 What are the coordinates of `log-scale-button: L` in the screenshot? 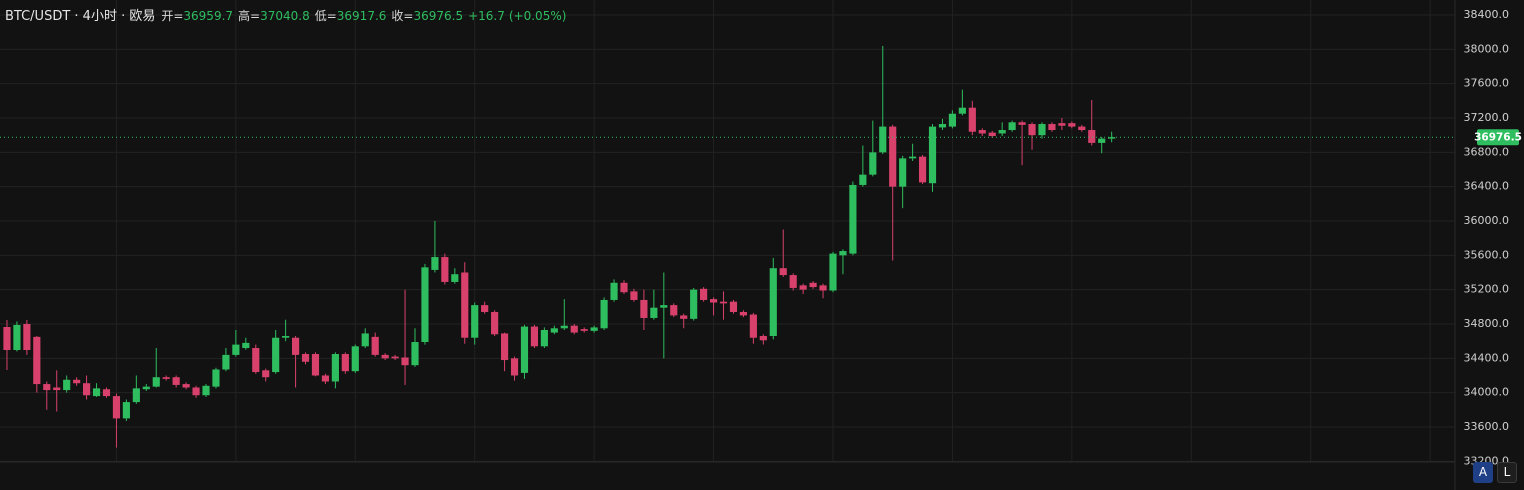 It's located at (1507, 472).